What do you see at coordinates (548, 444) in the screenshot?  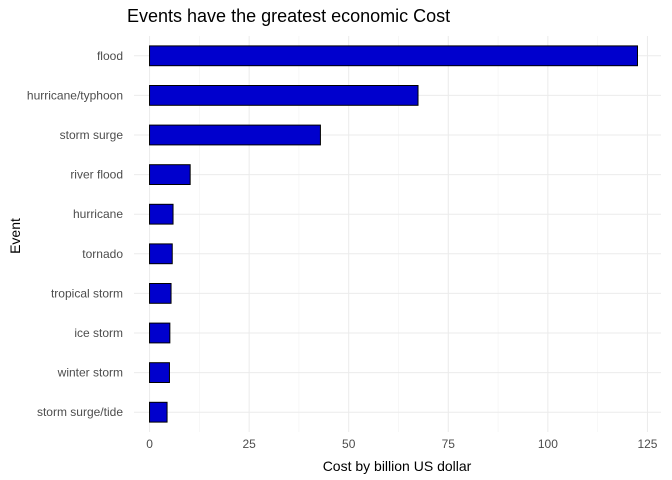 I see `x-tick-label: 100` at bounding box center [548, 444].